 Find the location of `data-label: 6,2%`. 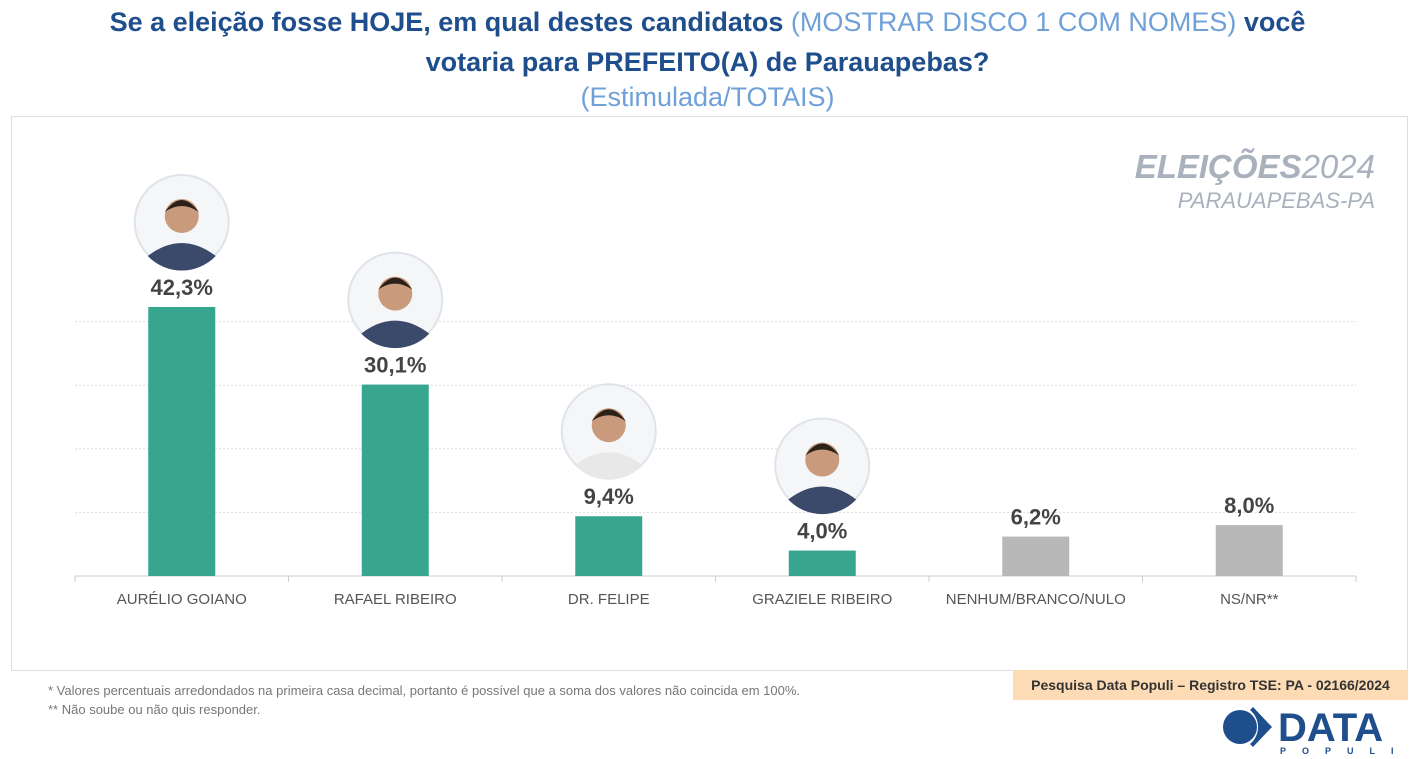

data-label: 6,2% is located at coordinates (1036, 517).